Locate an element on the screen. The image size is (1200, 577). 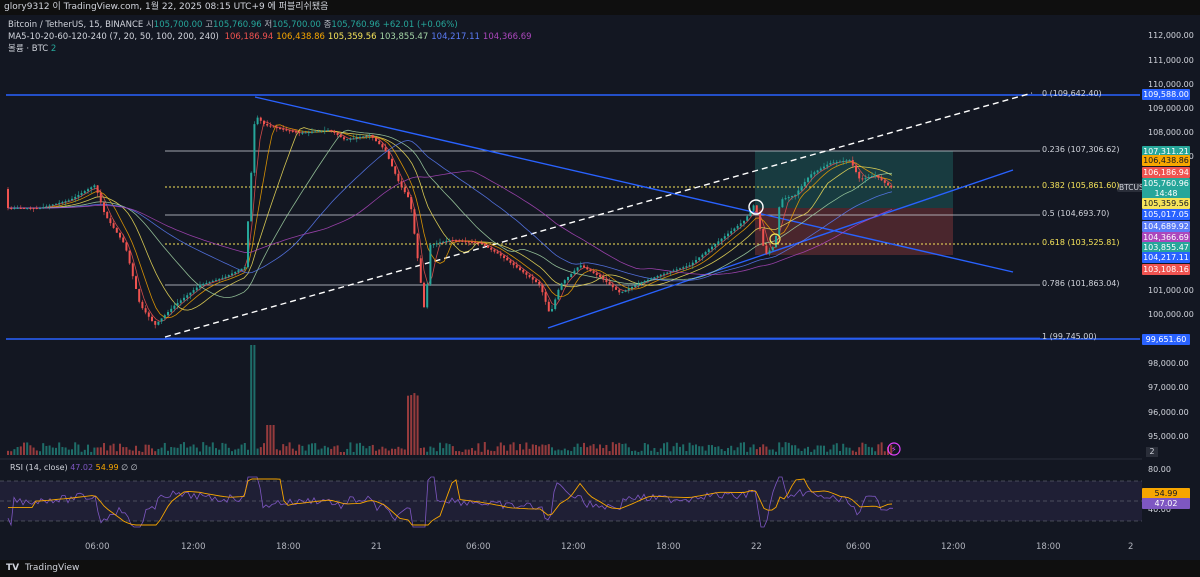
ma-value-0: 106,186.94 is located at coordinates (249, 37).